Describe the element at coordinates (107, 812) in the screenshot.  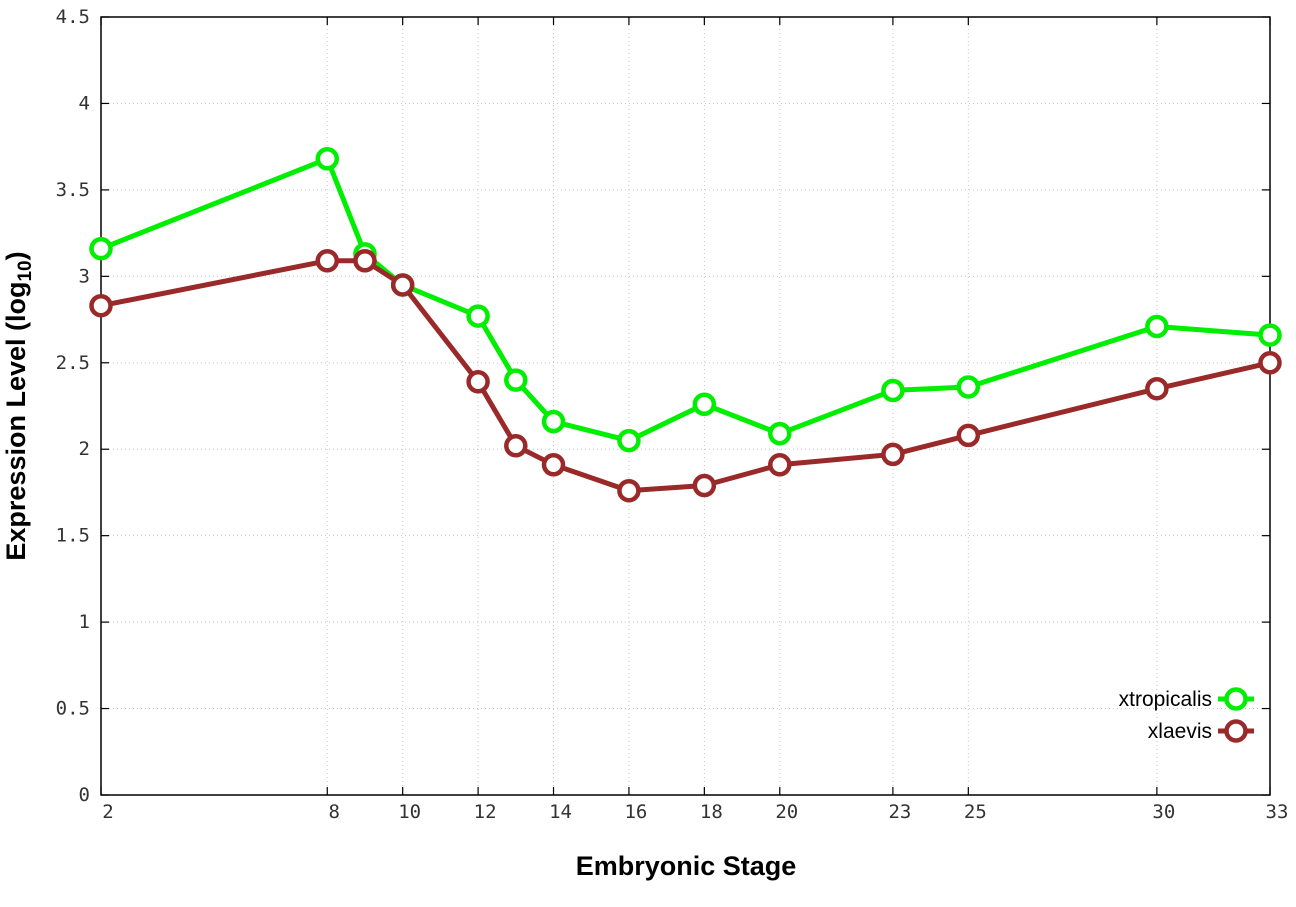
I see `x-tick-label: 2` at that location.